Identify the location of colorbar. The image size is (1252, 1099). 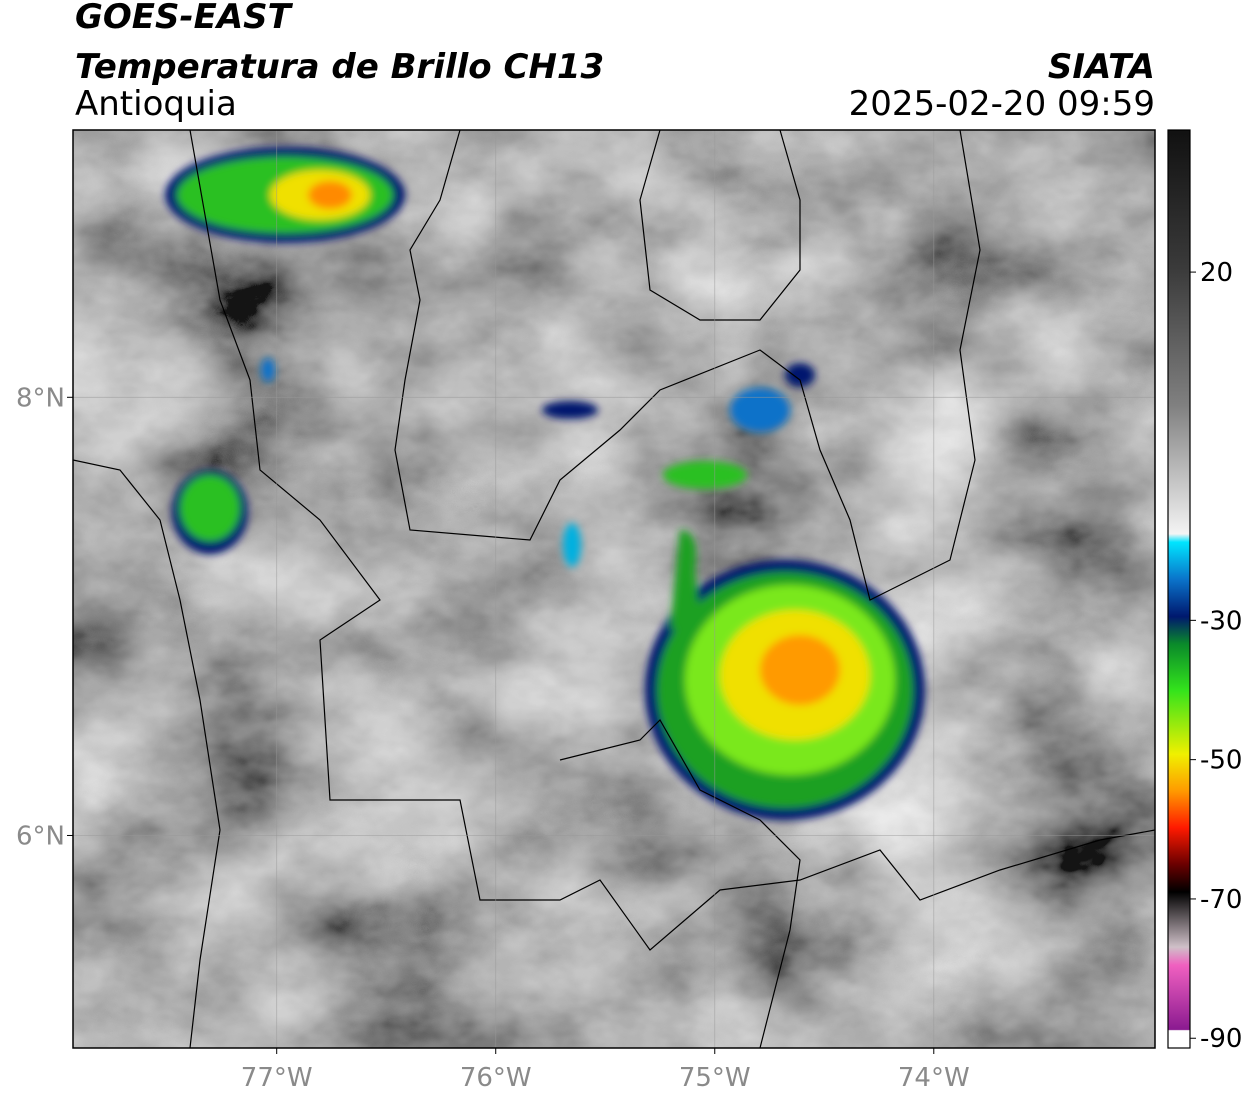
(1179, 589).